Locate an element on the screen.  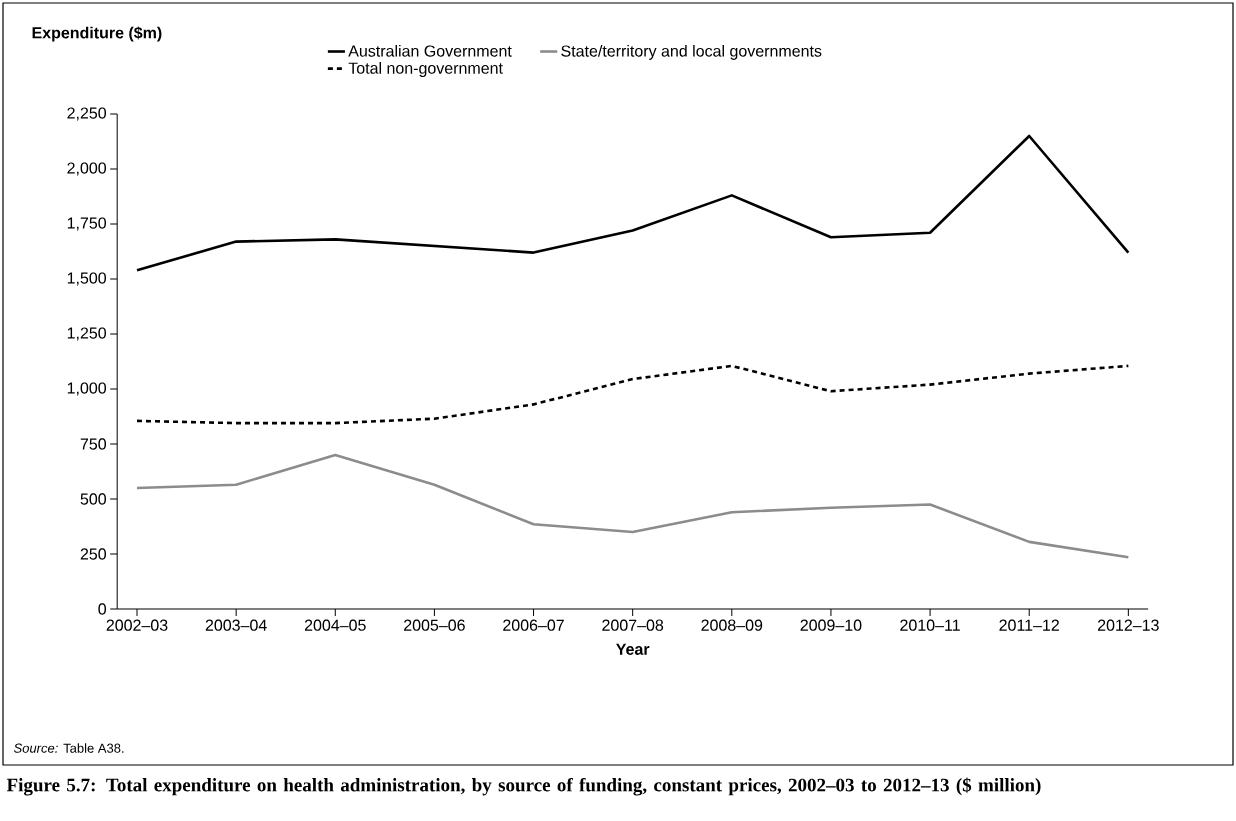
y-tick-label: 500 is located at coordinates (93, 499).